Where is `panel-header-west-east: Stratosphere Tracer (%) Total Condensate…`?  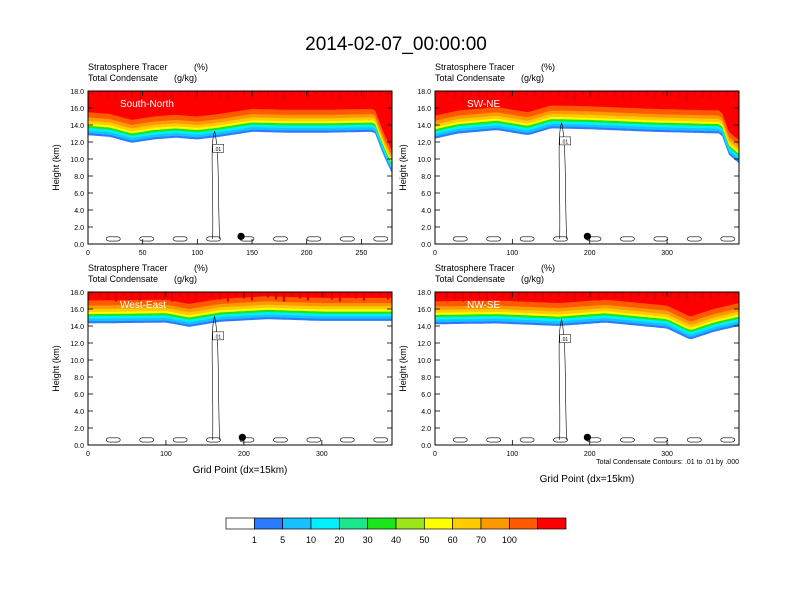
panel-header-west-east: Stratosphere Tracer (%) Total Condensate… is located at coordinates (148, 273).